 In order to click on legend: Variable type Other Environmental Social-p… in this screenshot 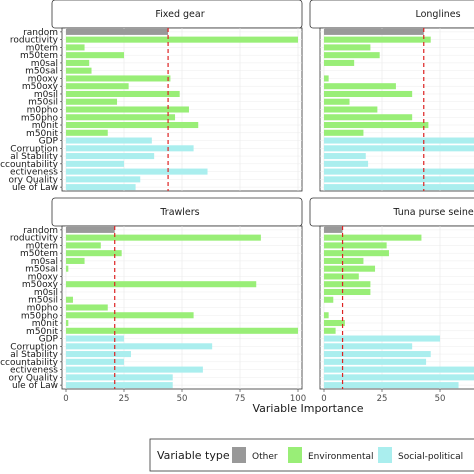, I will do `click(311, 455)`.